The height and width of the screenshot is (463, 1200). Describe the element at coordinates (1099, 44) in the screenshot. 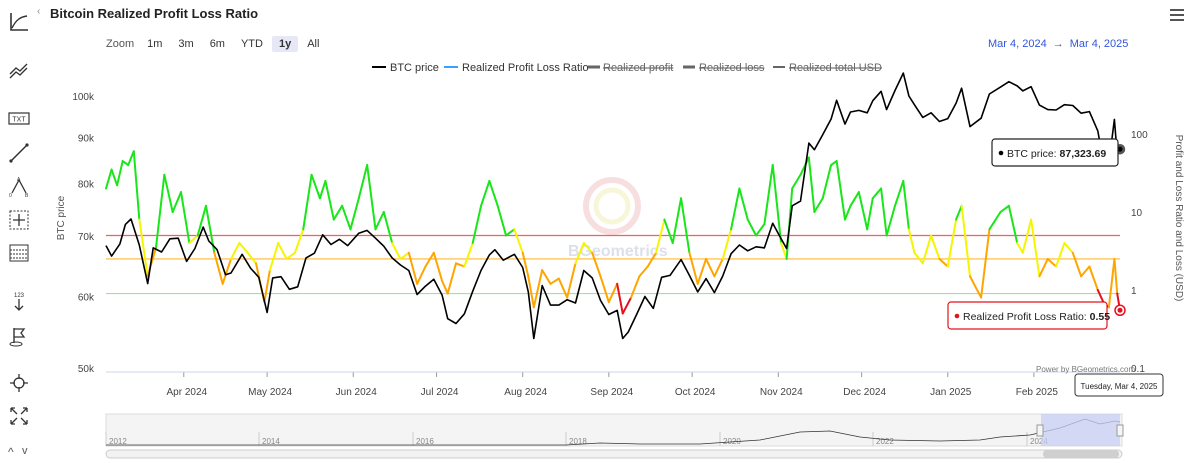

I see `range-to-input: Mar 4, 2025` at that location.